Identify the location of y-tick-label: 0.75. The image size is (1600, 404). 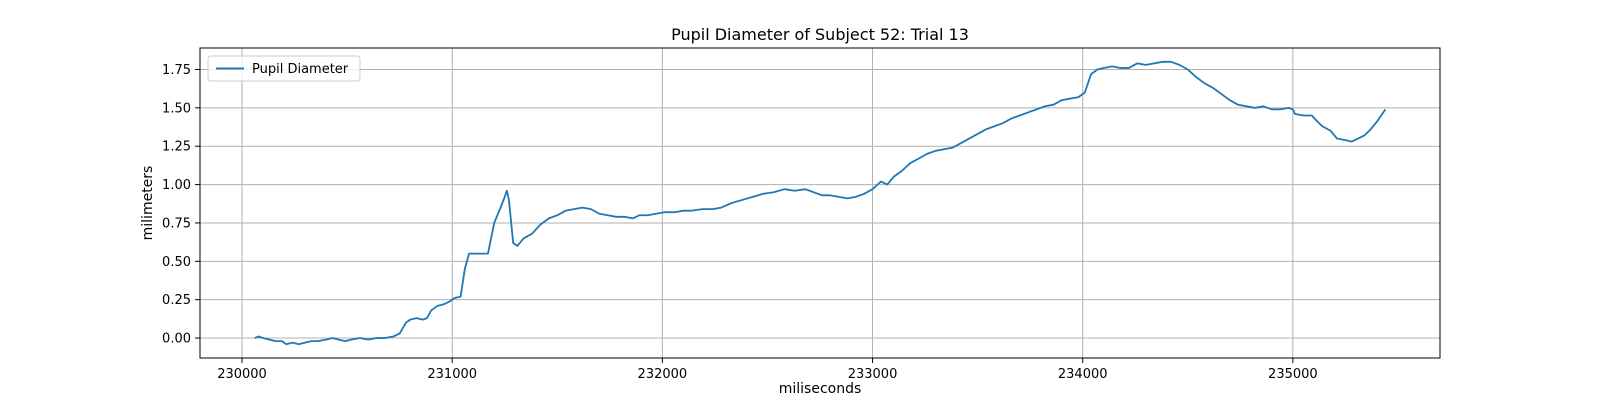
(176, 223).